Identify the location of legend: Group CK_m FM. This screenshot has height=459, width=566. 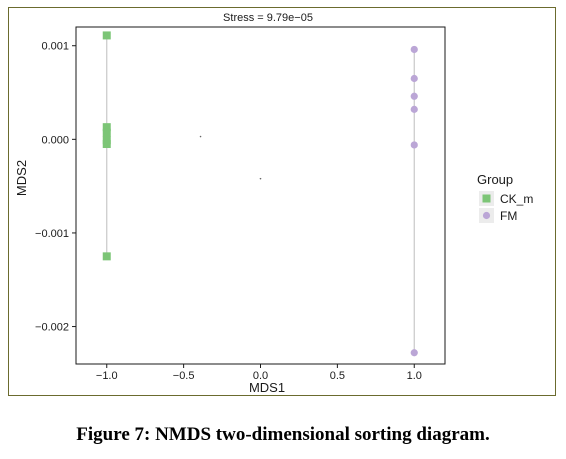
(505, 197).